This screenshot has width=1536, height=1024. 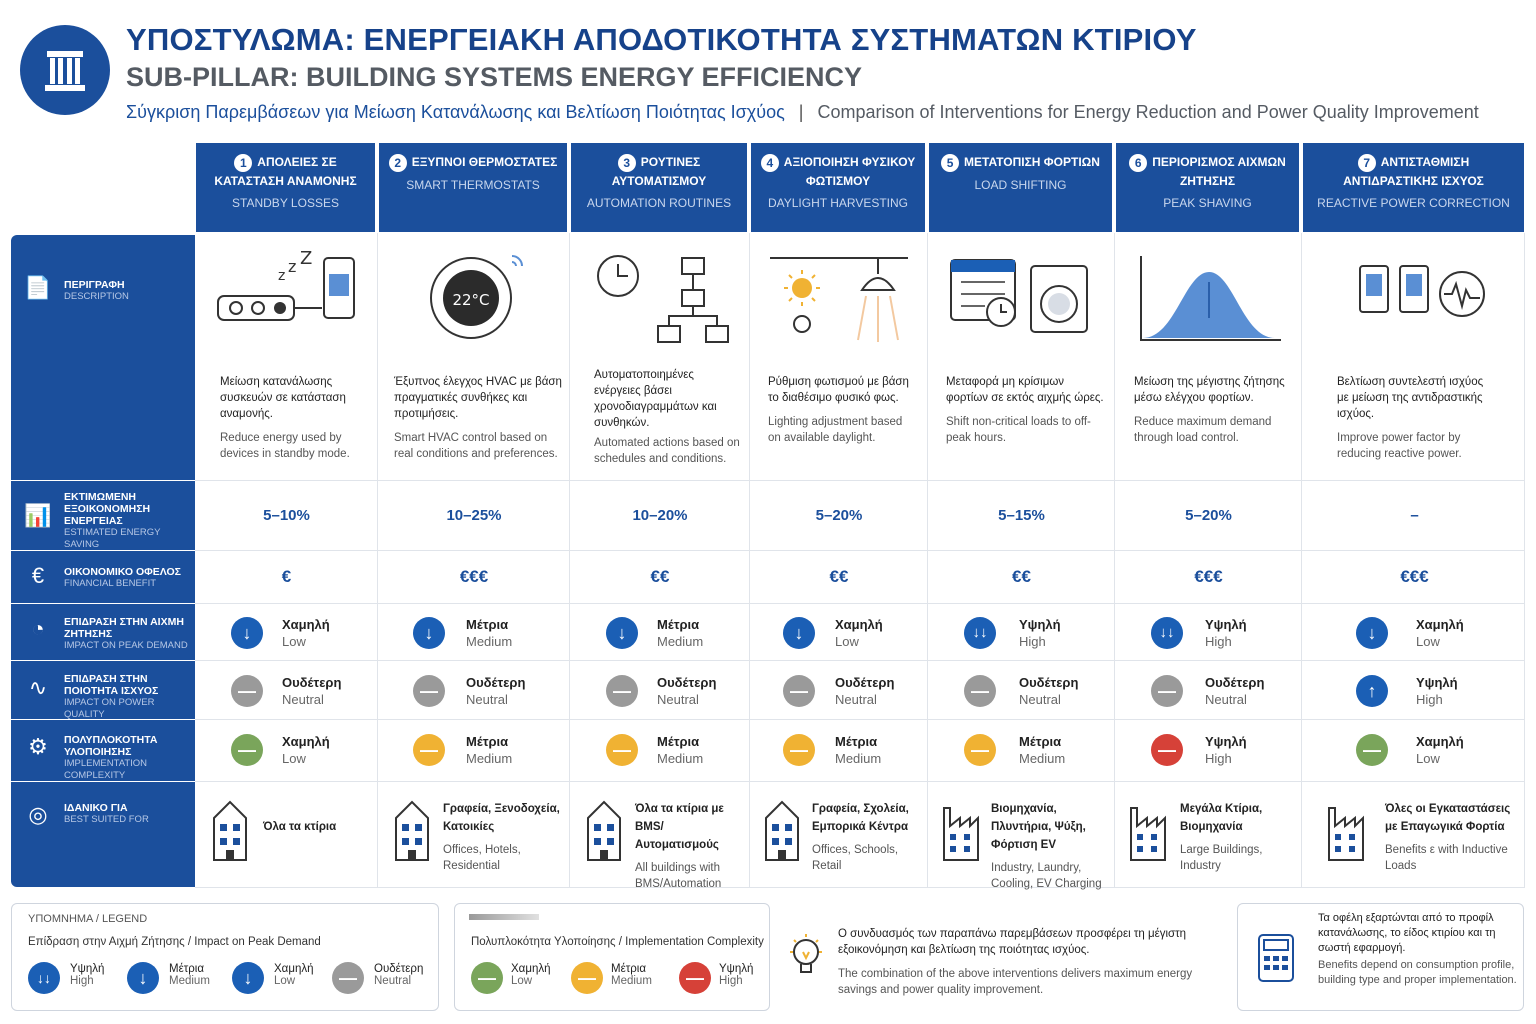 What do you see at coordinates (1020, 297) in the screenshot?
I see `calendar-washer-icon` at bounding box center [1020, 297].